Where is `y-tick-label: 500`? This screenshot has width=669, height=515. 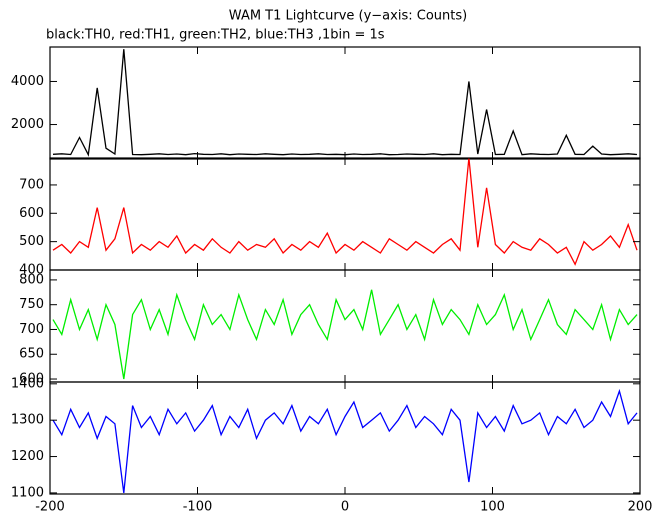 y-tick-label: 500 is located at coordinates (31, 241).